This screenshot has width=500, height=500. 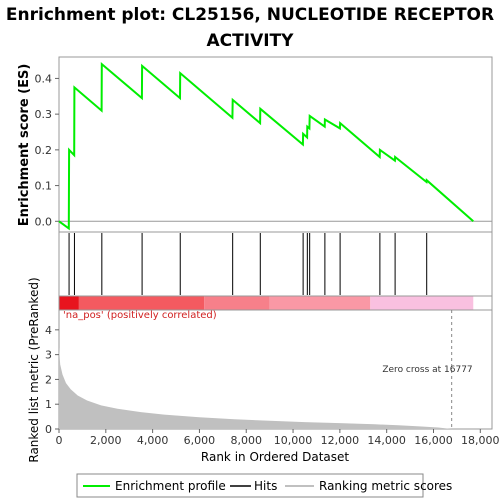 What do you see at coordinates (48, 379) in the screenshot?
I see `metric-ytick-label: 2` at bounding box center [48, 379].